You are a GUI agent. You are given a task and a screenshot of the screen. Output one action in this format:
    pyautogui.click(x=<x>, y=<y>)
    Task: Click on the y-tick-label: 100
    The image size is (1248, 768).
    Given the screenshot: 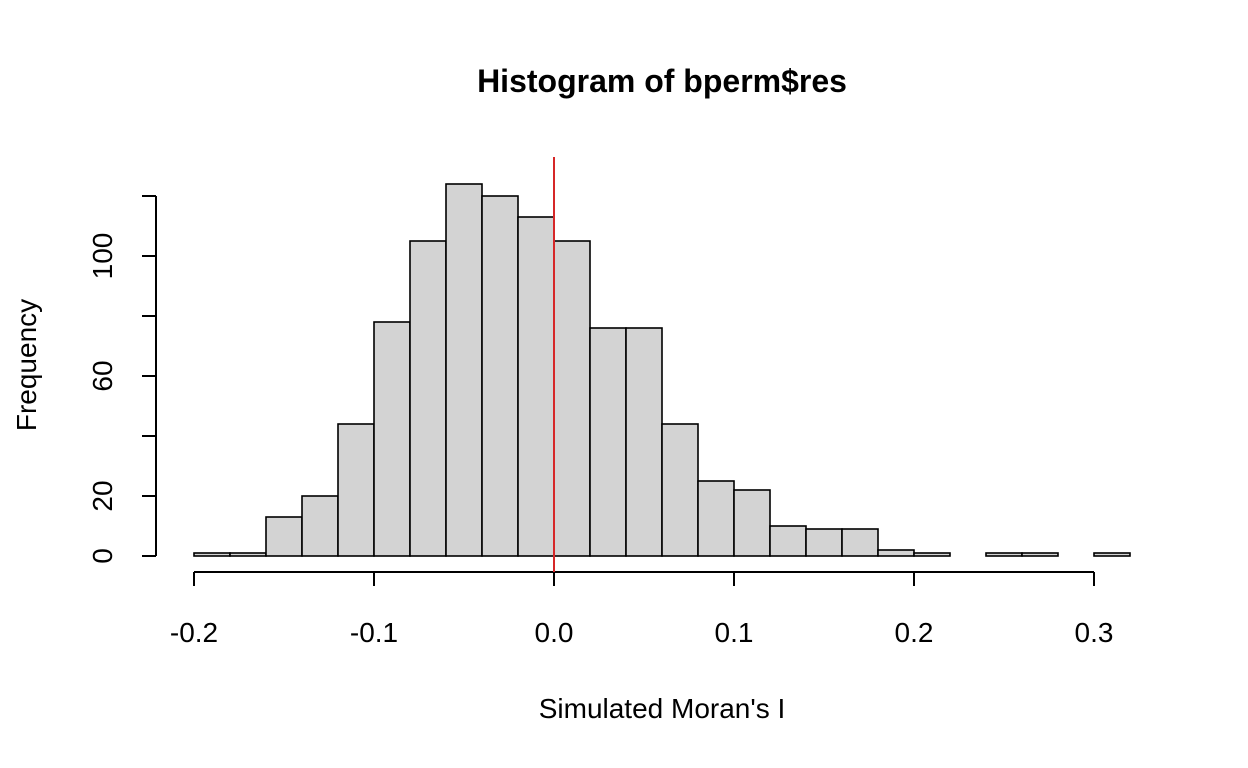 What is the action you would take?
    pyautogui.click(x=102, y=256)
    